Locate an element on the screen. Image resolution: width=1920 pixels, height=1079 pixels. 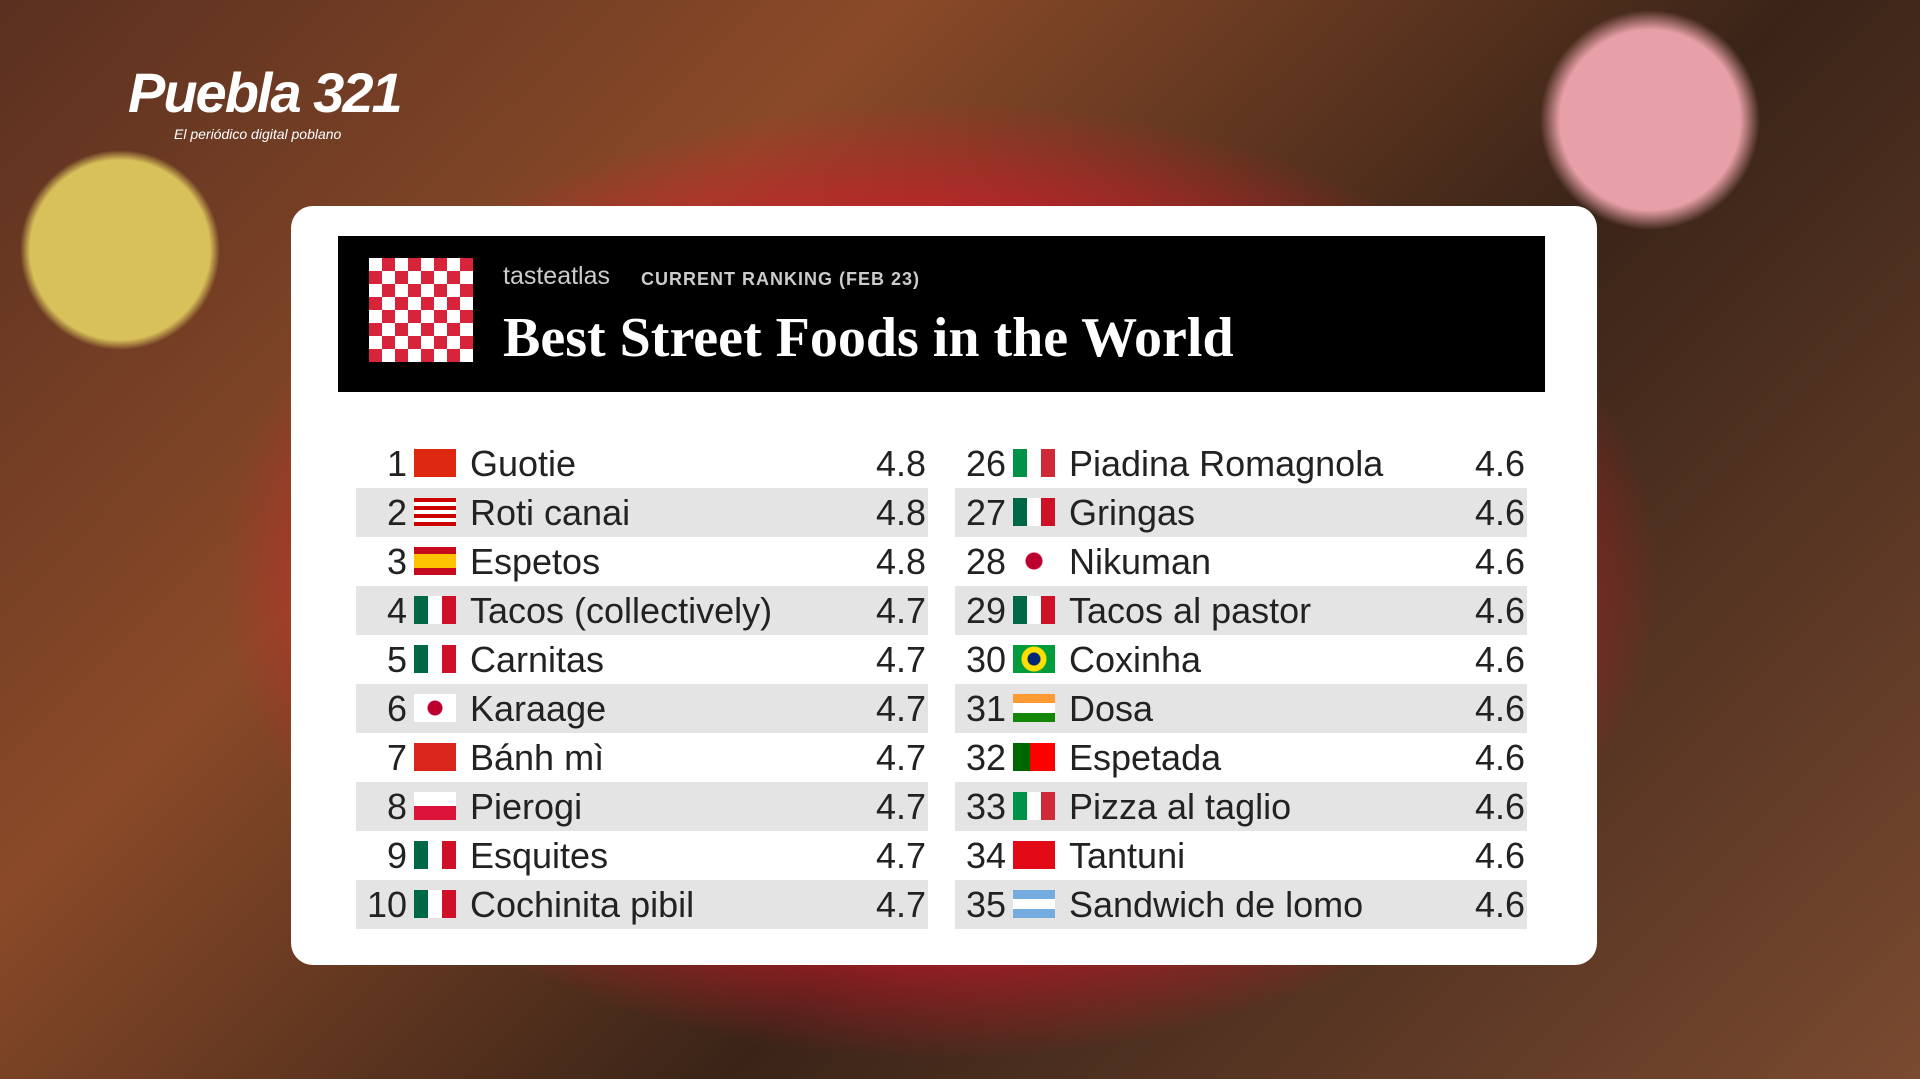
table-row: 3 Espetos 4.8 is located at coordinates (642, 561).